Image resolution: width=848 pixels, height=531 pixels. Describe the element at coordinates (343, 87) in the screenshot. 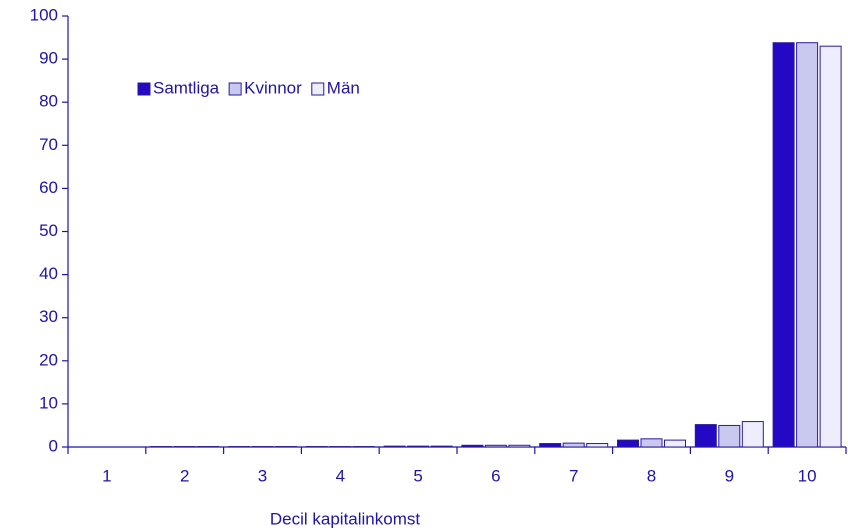

I see `legend-label: Män` at that location.